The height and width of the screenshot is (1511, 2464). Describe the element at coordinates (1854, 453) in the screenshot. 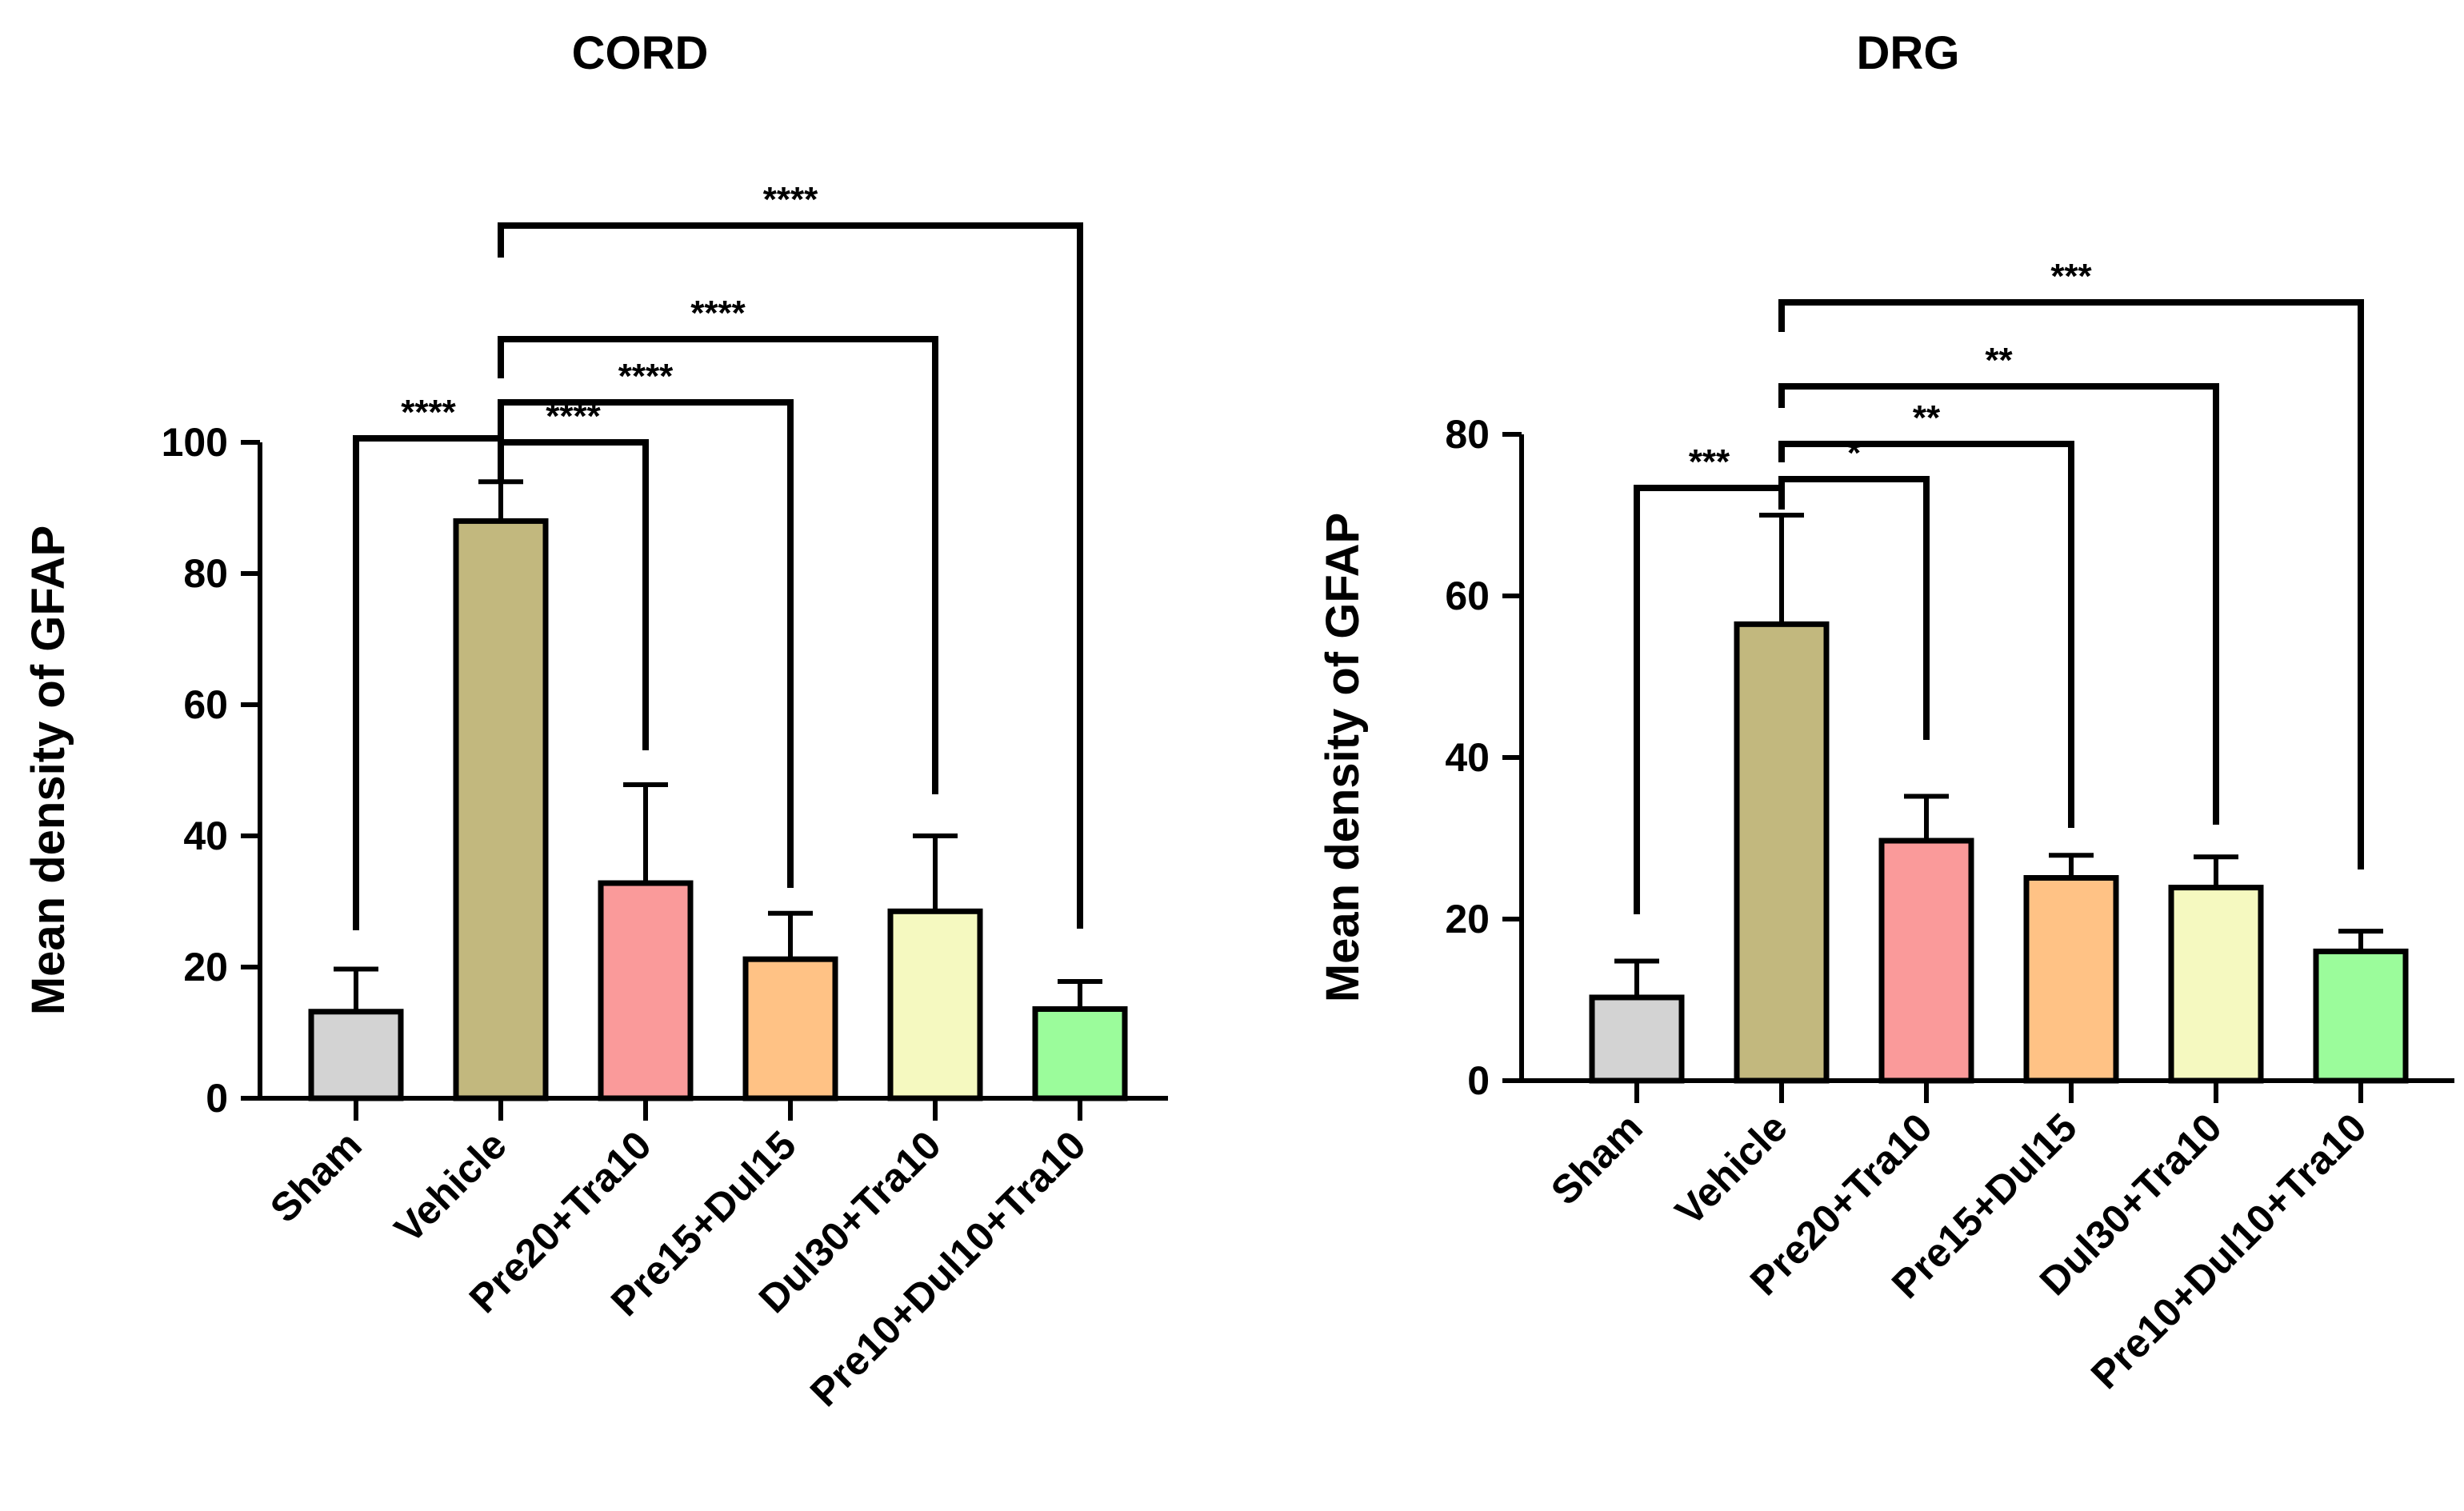

I see `significance-label: *` at that location.